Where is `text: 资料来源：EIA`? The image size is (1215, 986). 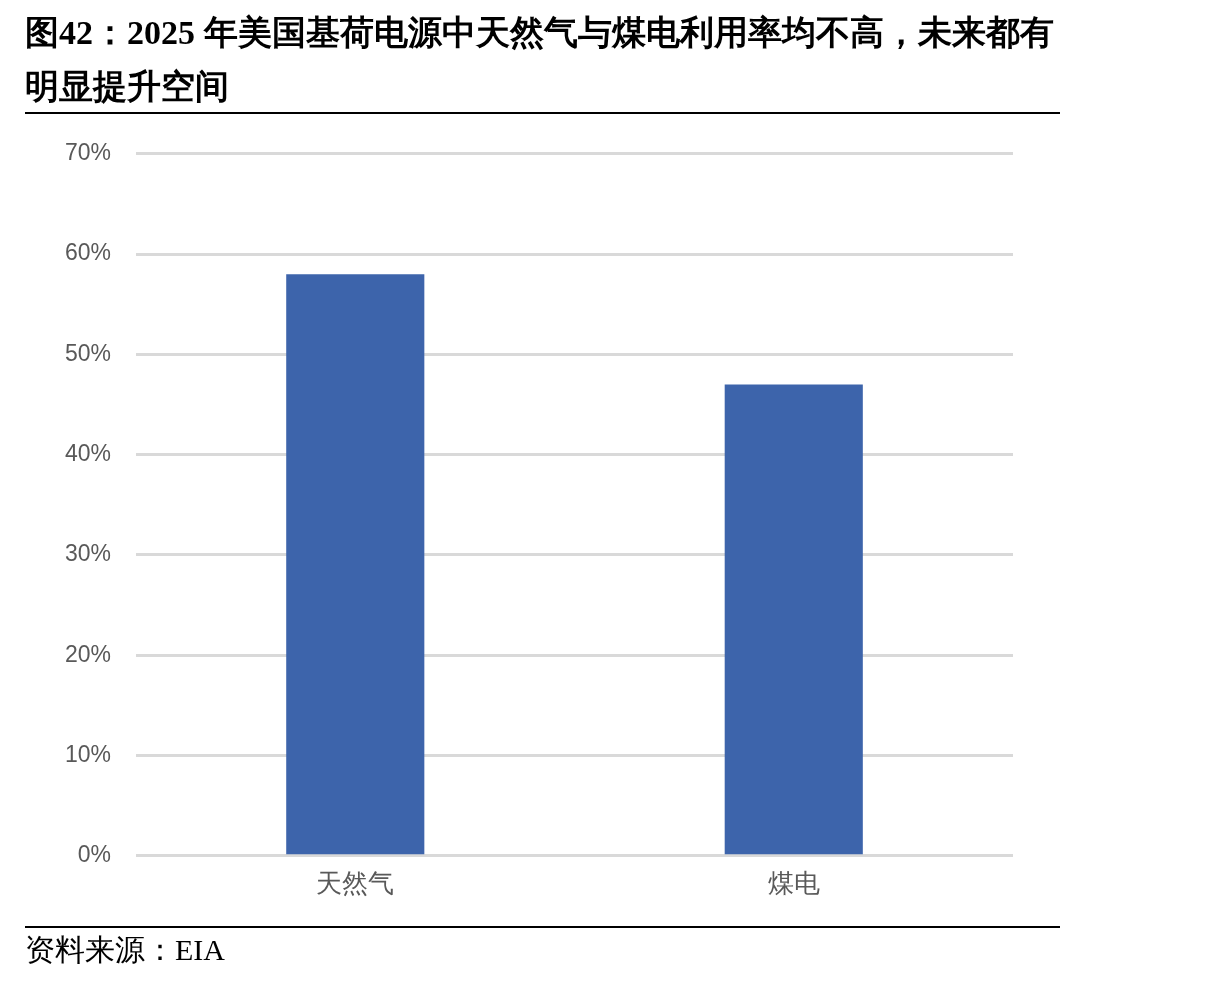 text: 资料来源：EIA is located at coordinates (125, 950).